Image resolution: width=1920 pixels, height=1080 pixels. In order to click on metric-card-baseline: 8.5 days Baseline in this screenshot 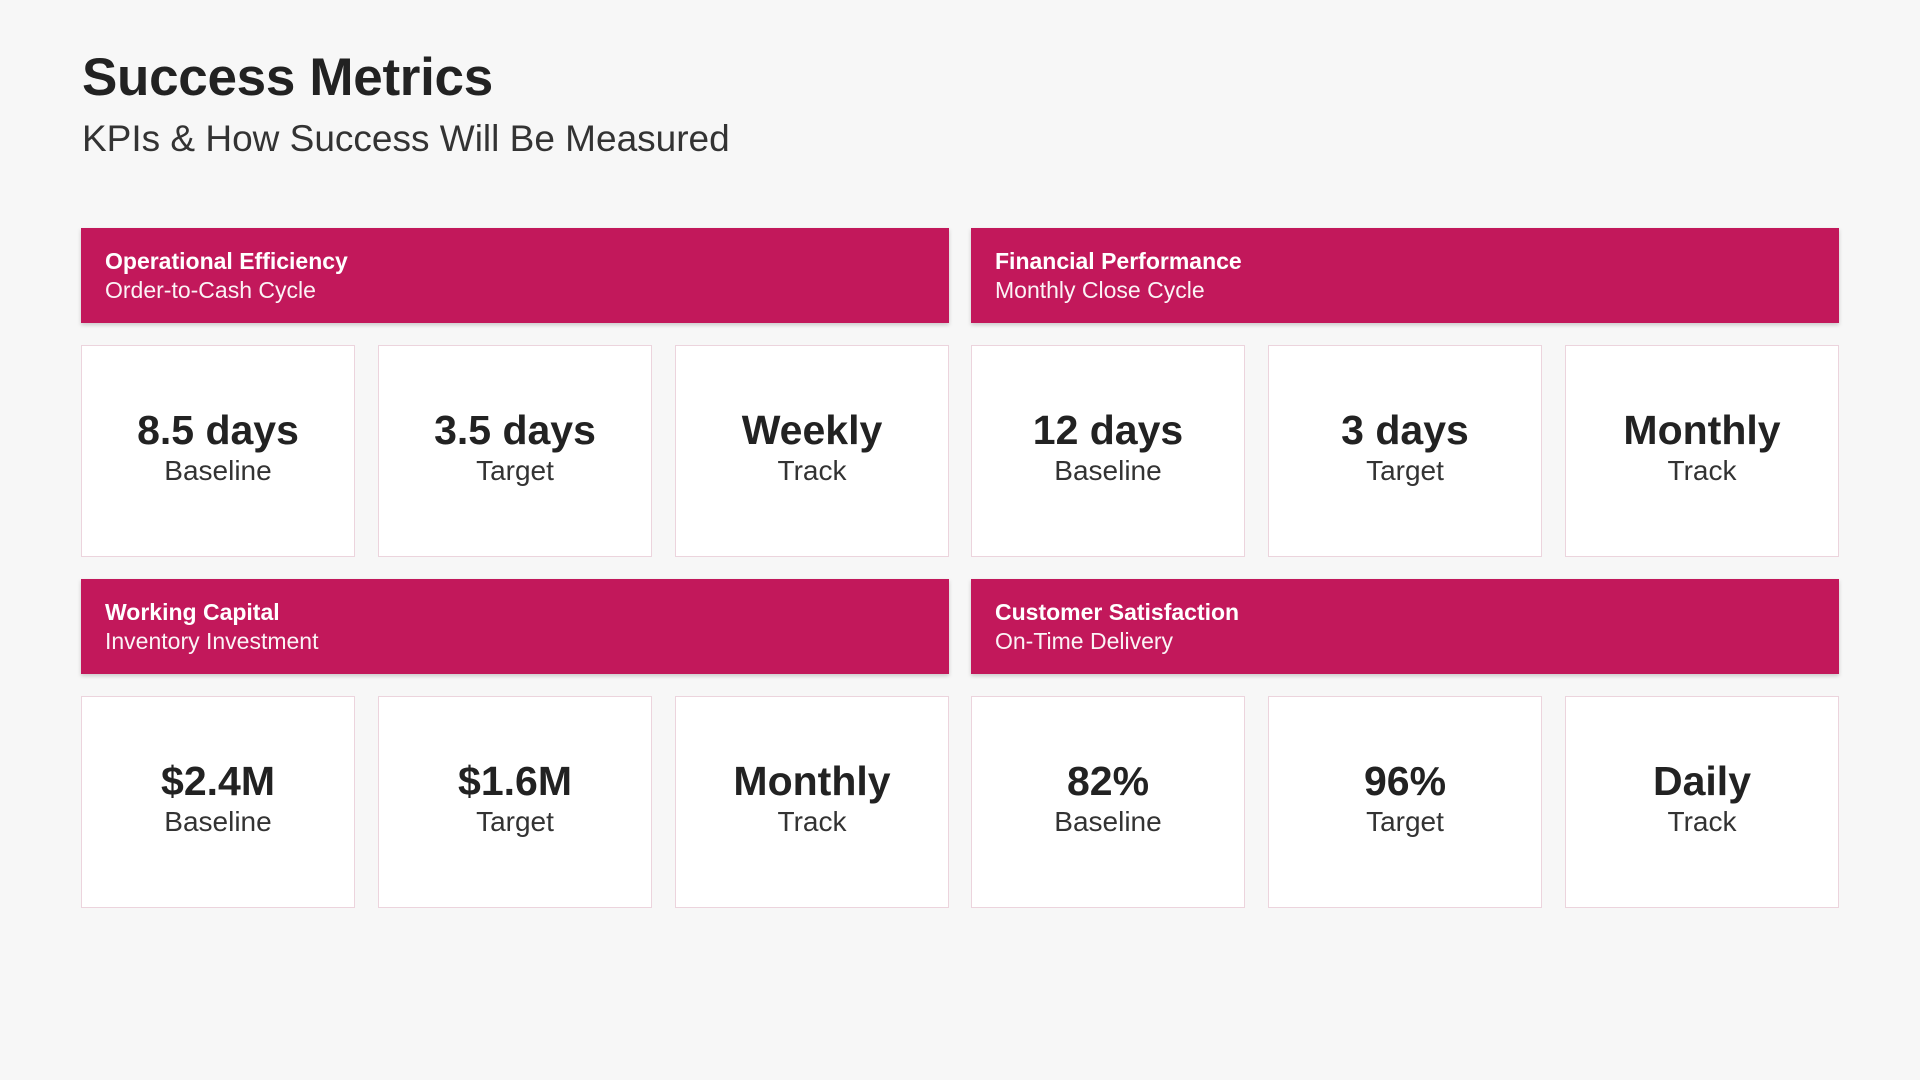, I will do `click(218, 451)`.